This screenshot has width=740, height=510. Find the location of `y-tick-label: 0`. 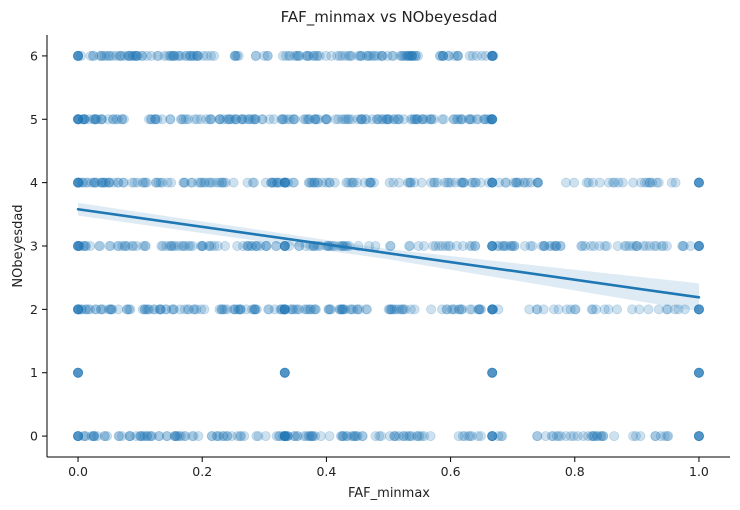

y-tick-label: 0 is located at coordinates (34, 436).